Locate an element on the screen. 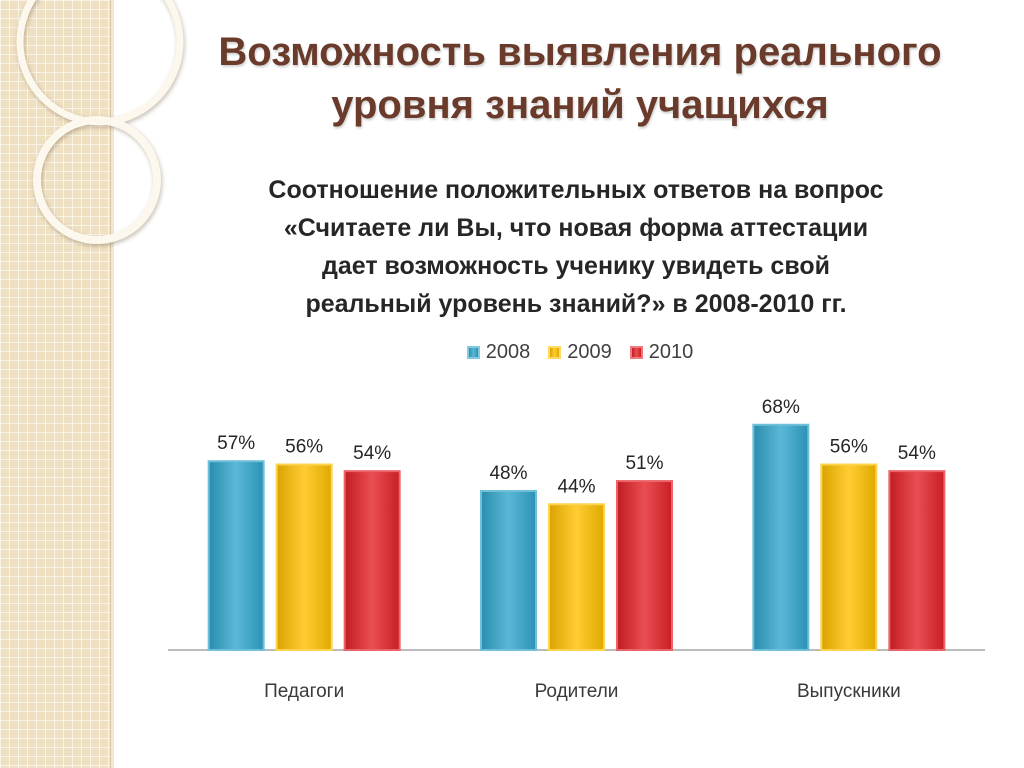  legend-label: 2010 is located at coordinates (671, 352).